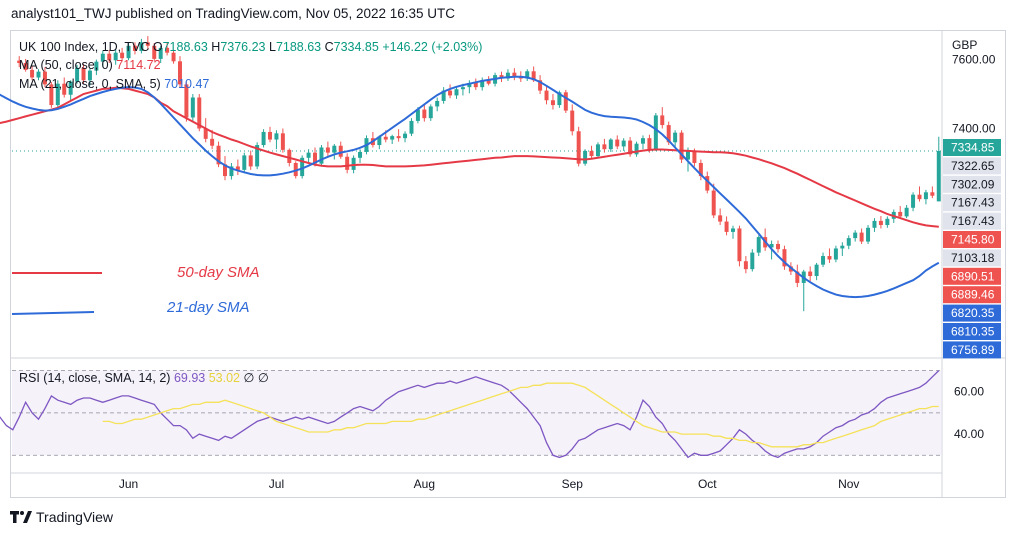 This screenshot has width=1018, height=536. I want to click on open-label: O, so click(157, 47).